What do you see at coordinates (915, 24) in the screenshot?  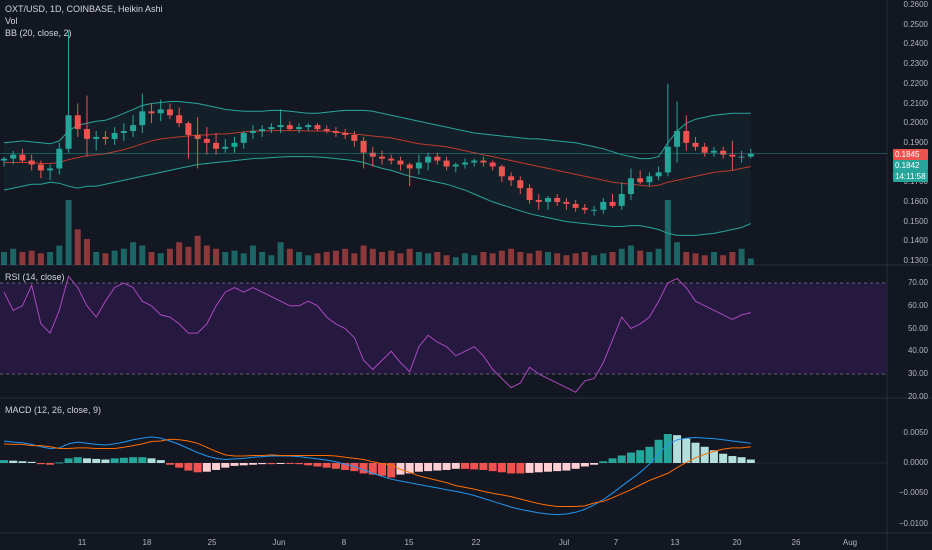 I see `price-scale-label: 0.2500` at bounding box center [915, 24].